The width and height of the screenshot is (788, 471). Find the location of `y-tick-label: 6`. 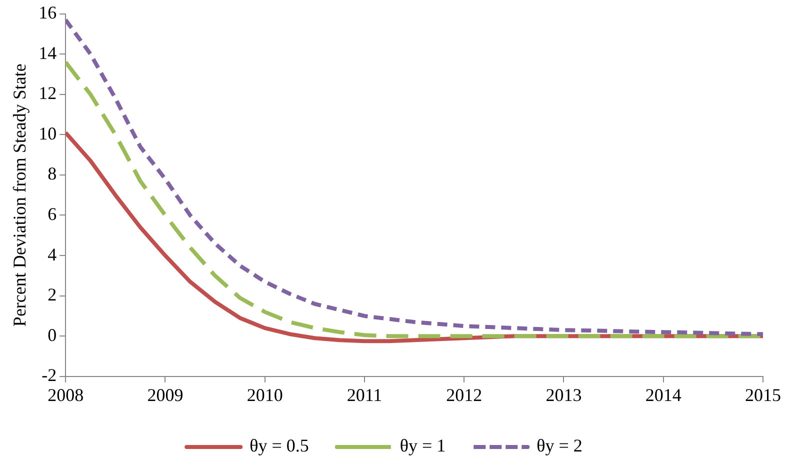

y-tick-label: 6 is located at coordinates (52, 214).